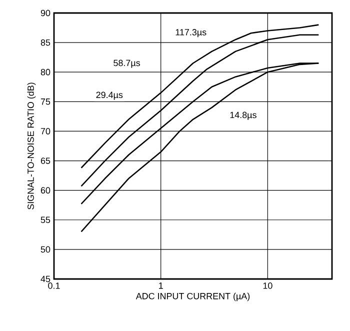 Image resolution: width=350 pixels, height=331 pixels. What do you see at coordinates (31, 146) in the screenshot?
I see `y-axis-title: SIGNAL-TO-NOISE RATIO (dB)` at bounding box center [31, 146].